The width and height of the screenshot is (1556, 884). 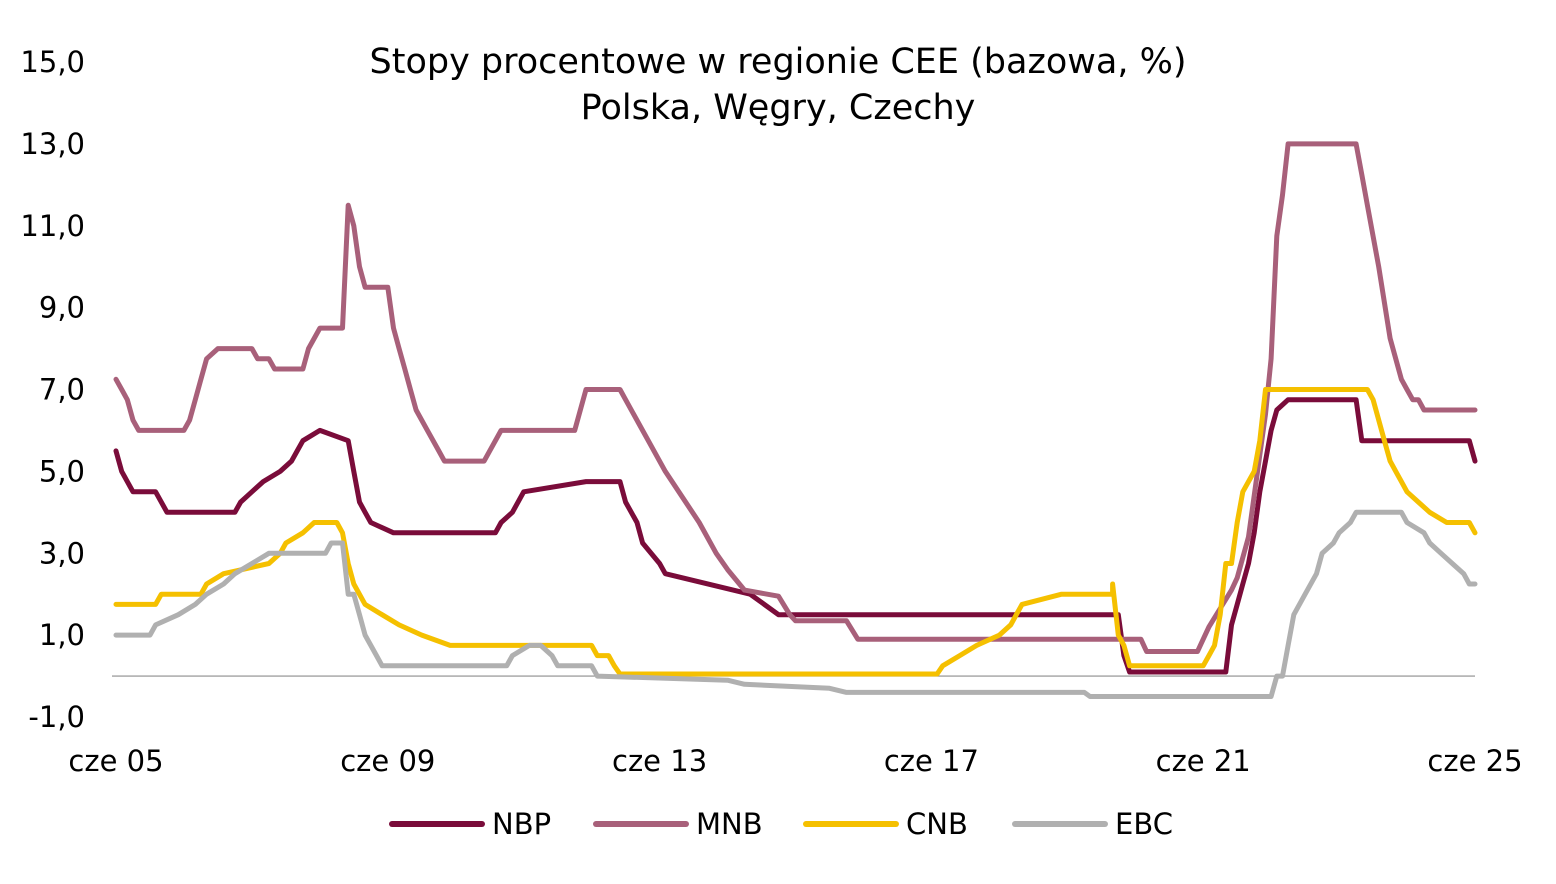 I want to click on y-tick-label: -1,0, so click(x=56, y=717).